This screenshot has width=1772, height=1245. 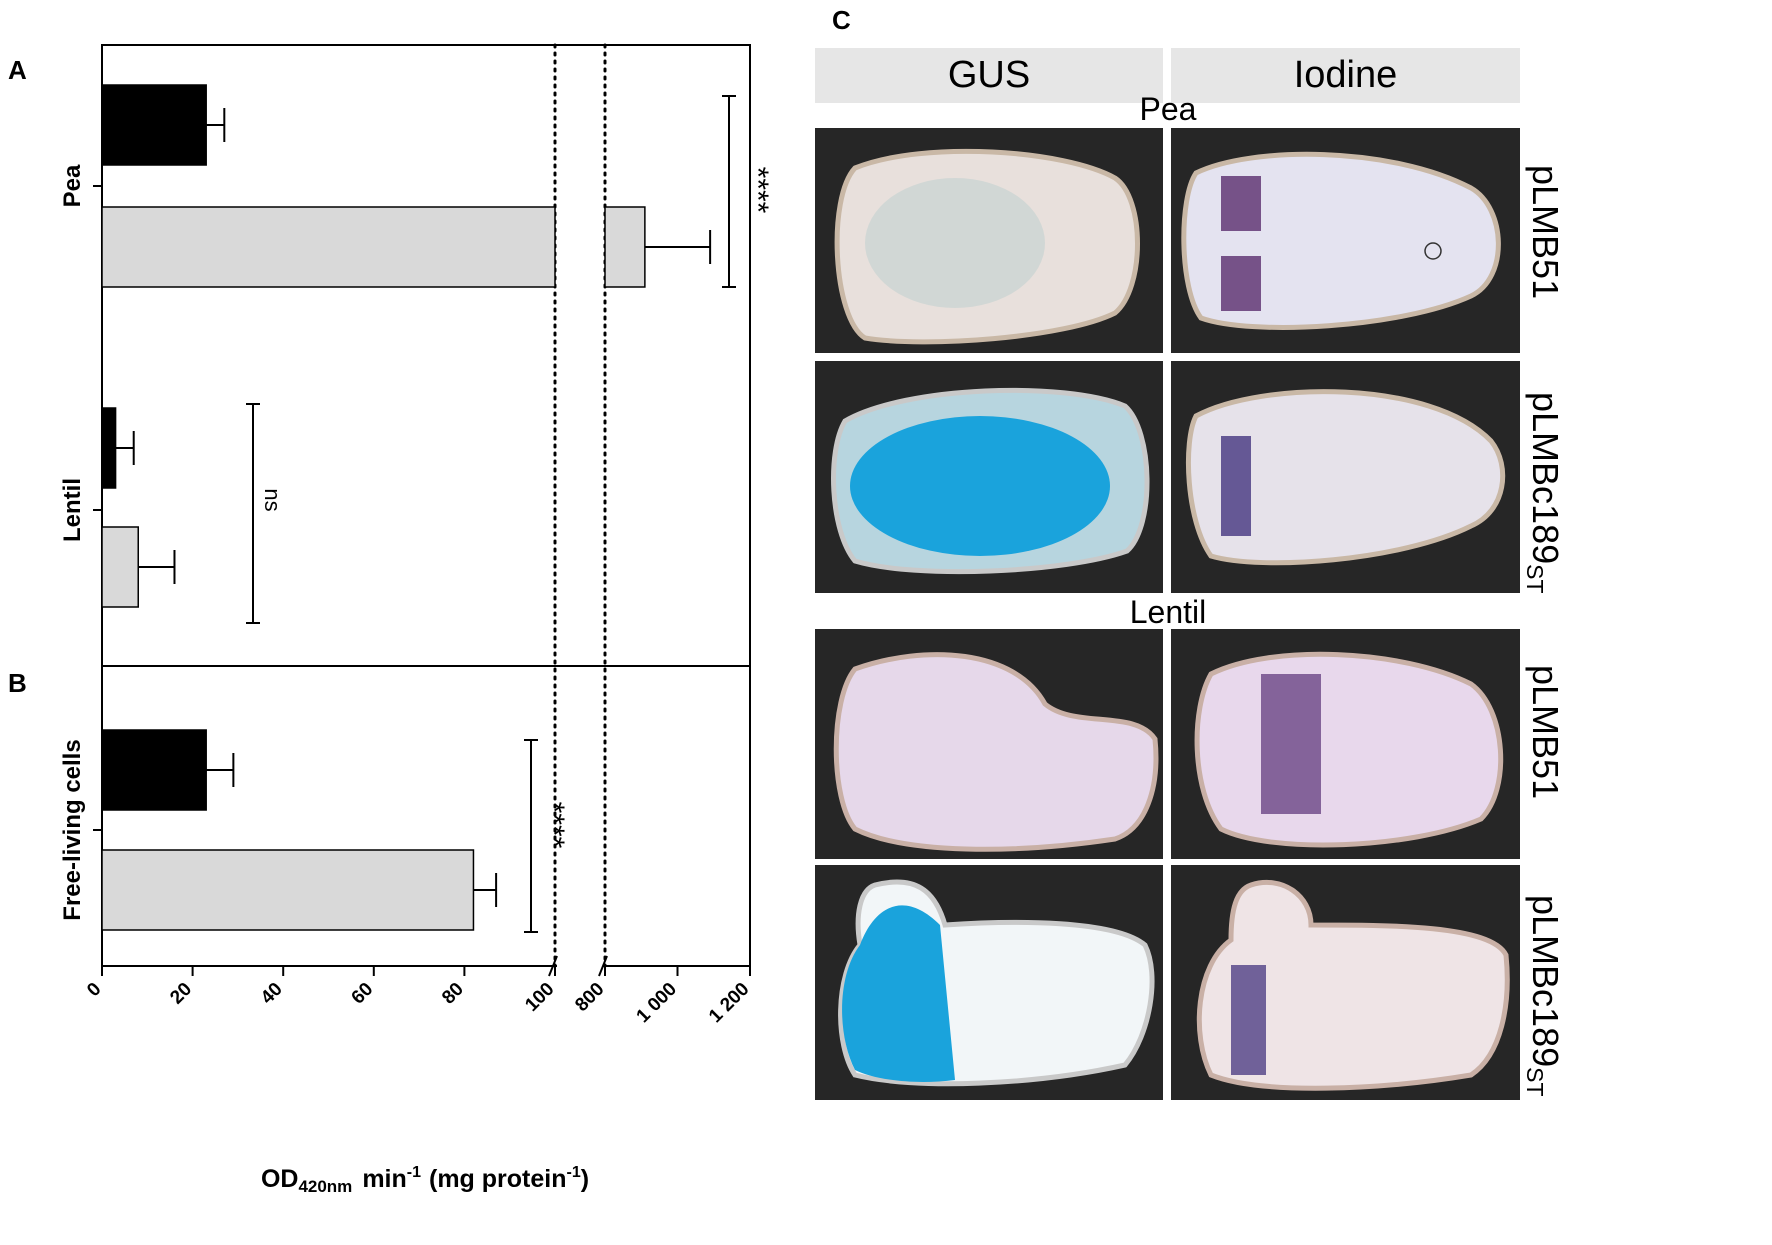 What do you see at coordinates (1345, 982) in the screenshot?
I see `photo-lentil-plmbc189st-iodine` at bounding box center [1345, 982].